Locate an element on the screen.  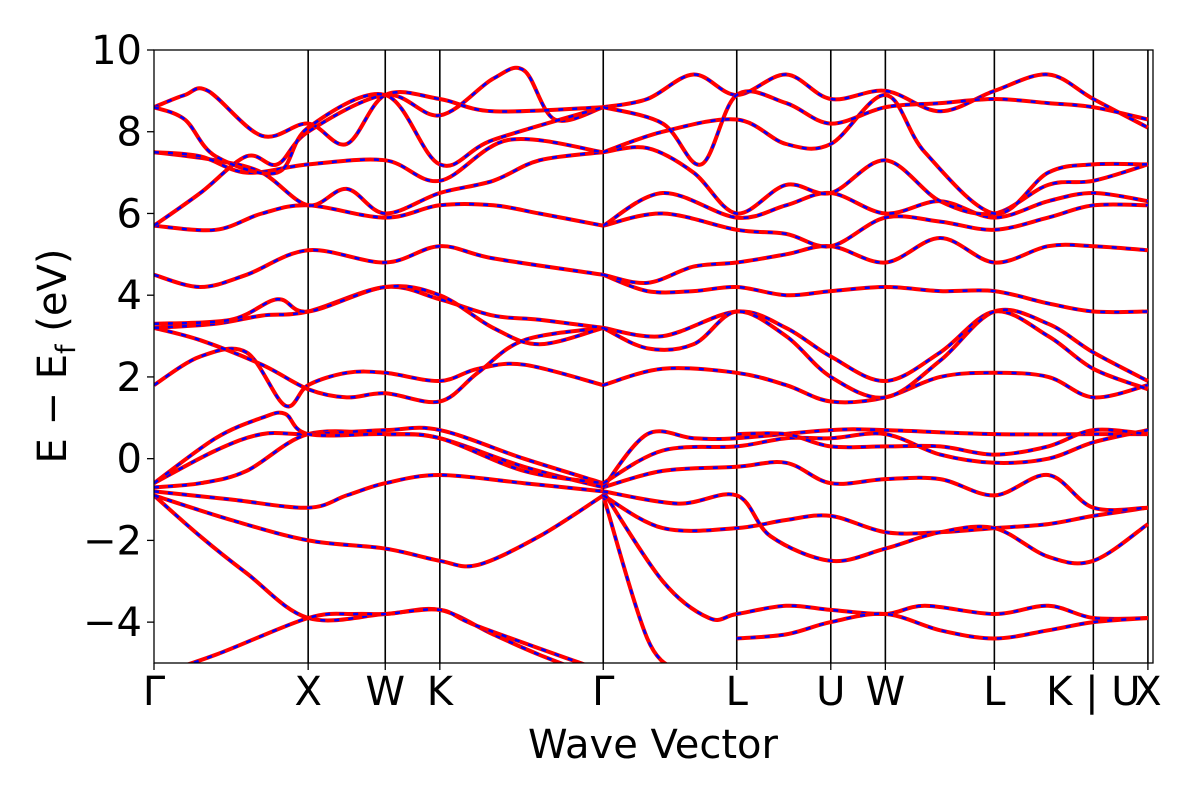
y-axis-ticks: −4 −2 0 2 4 6 8 10 is located at coordinates (118, 337).